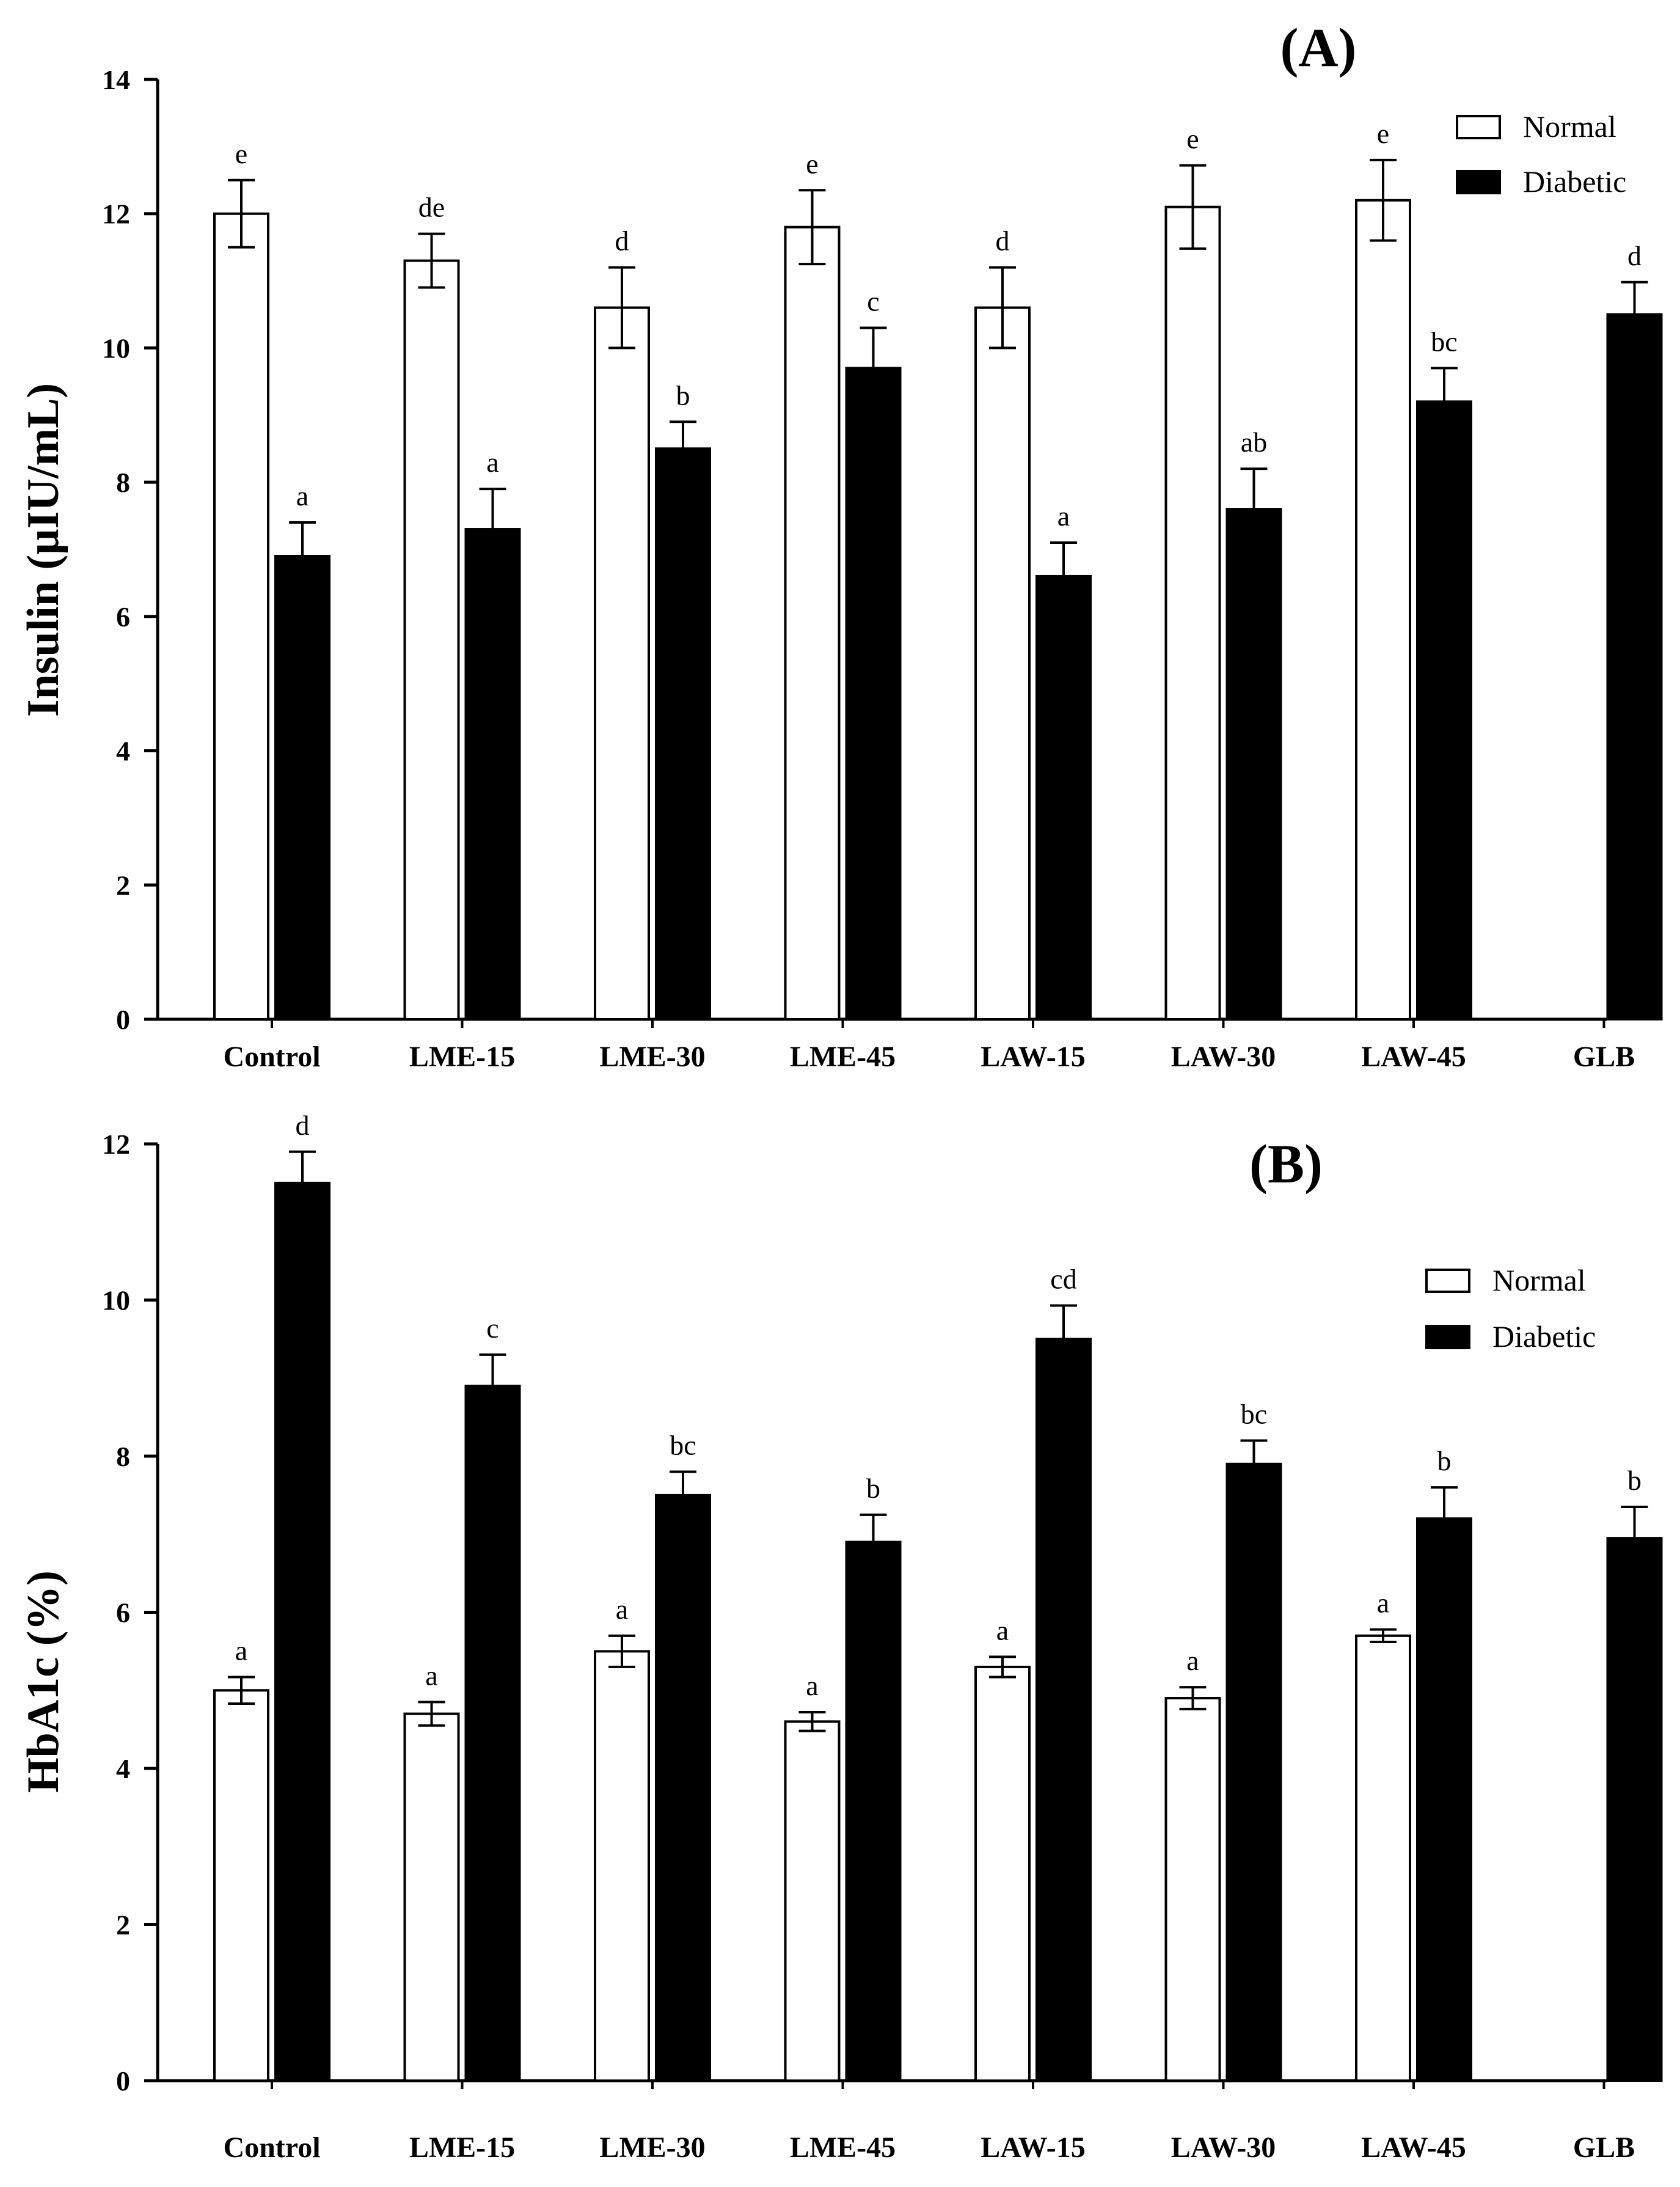 The width and height of the screenshot is (1680, 2187). I want to click on x-category-label: LME-15, so click(462, 1057).